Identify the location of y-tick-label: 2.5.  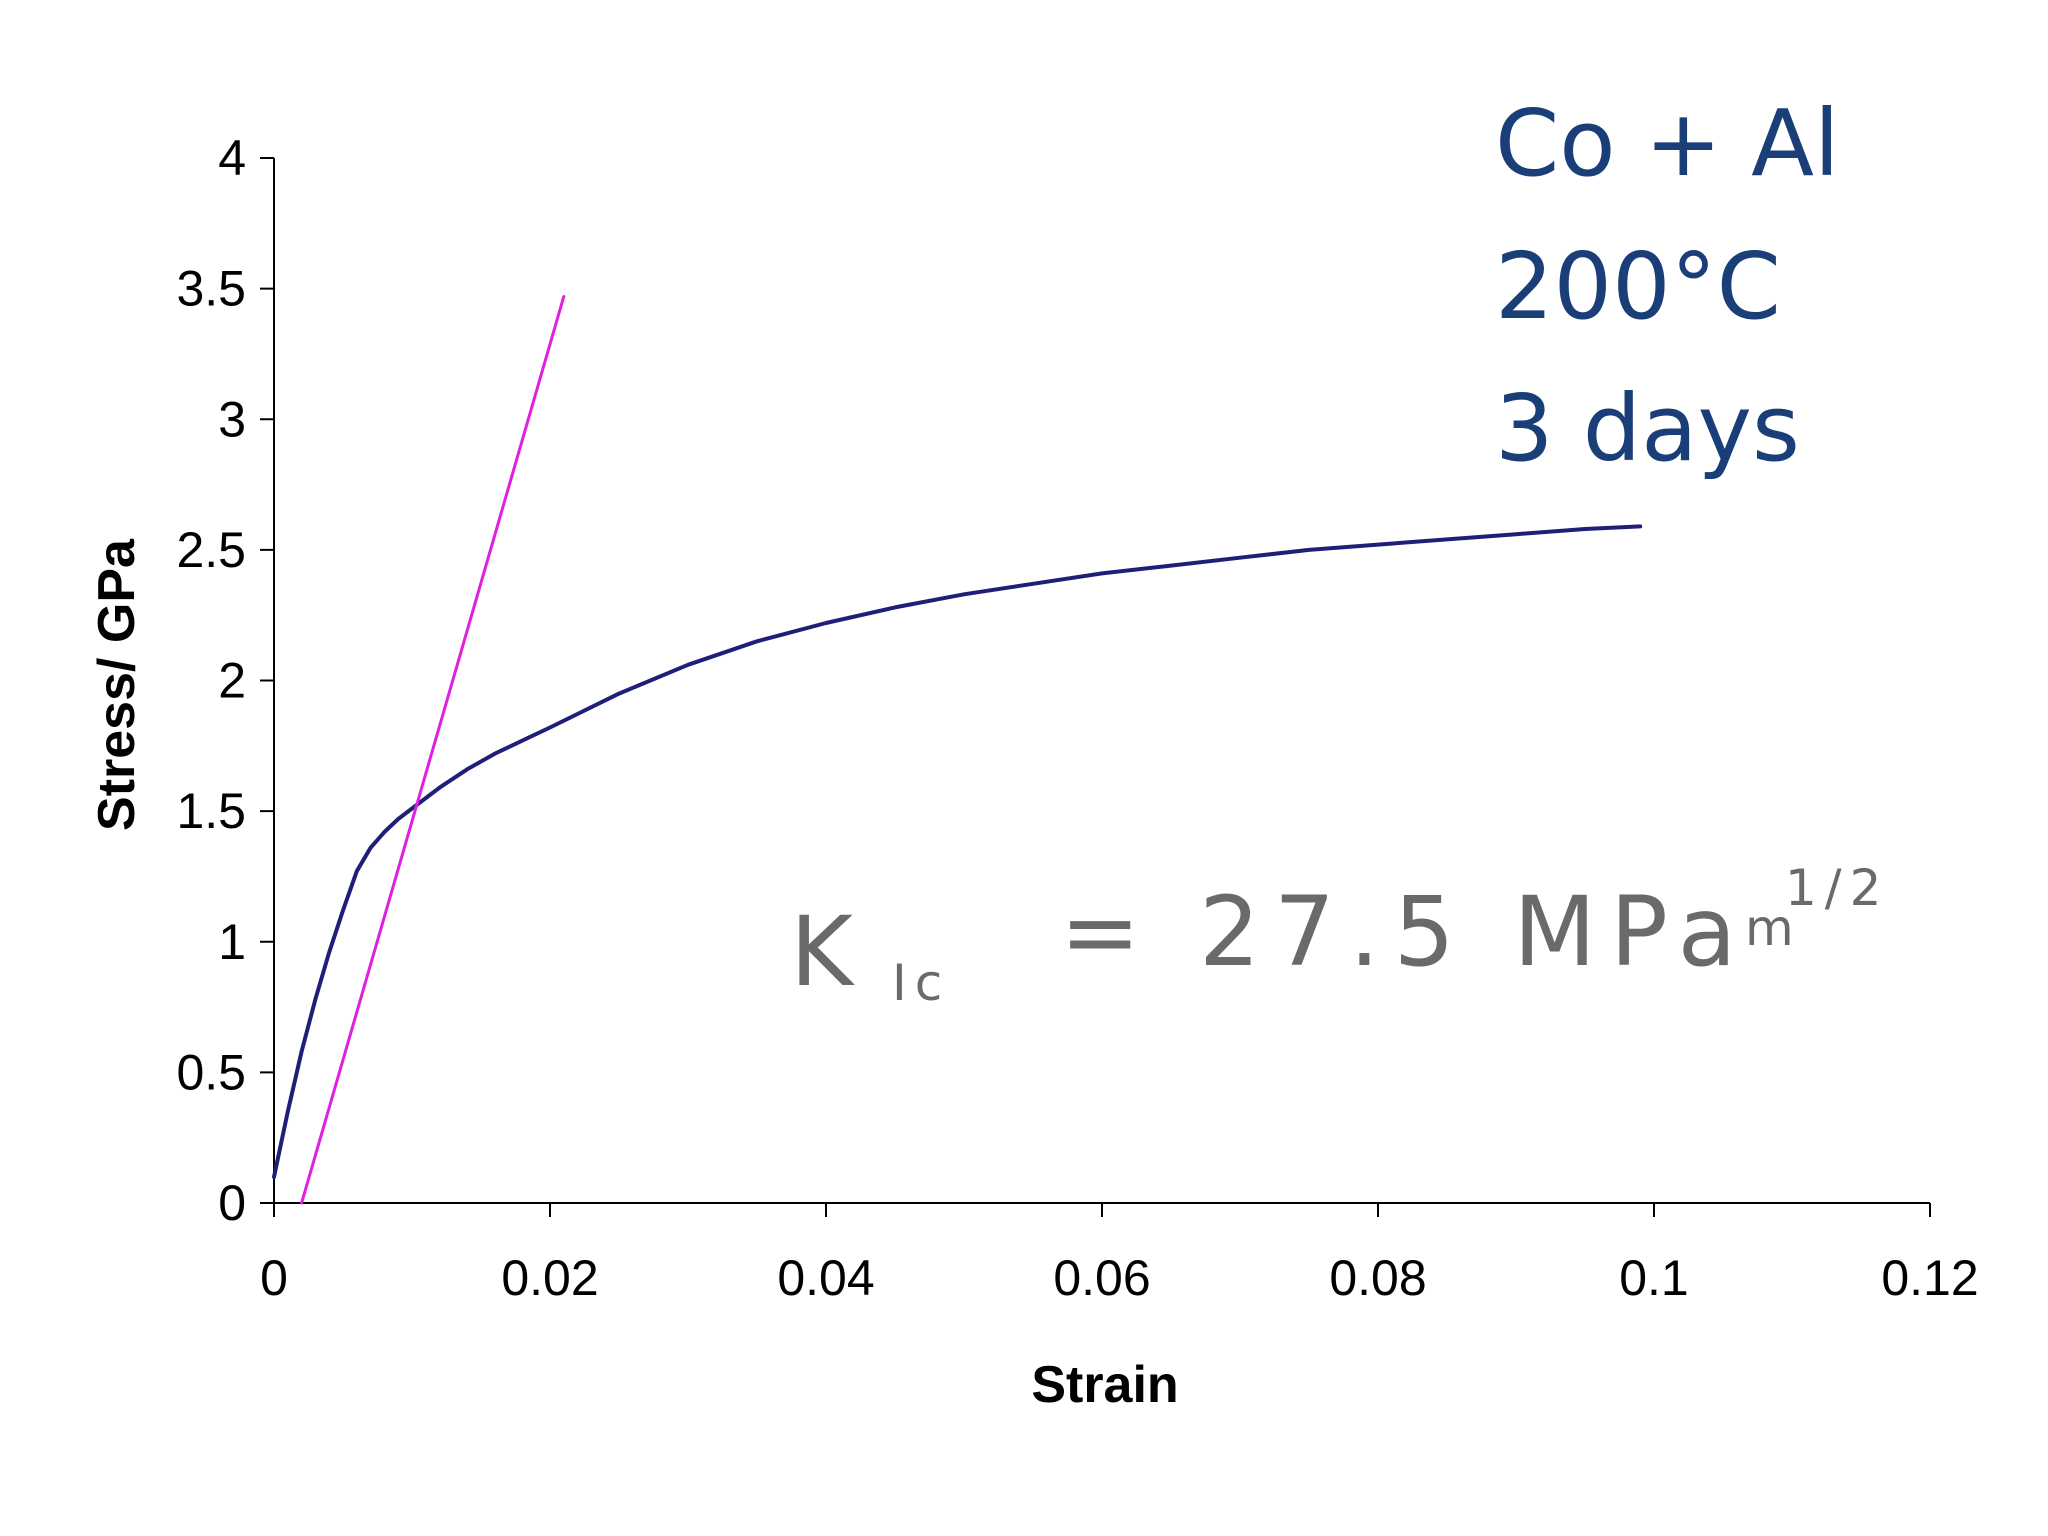
(211, 550).